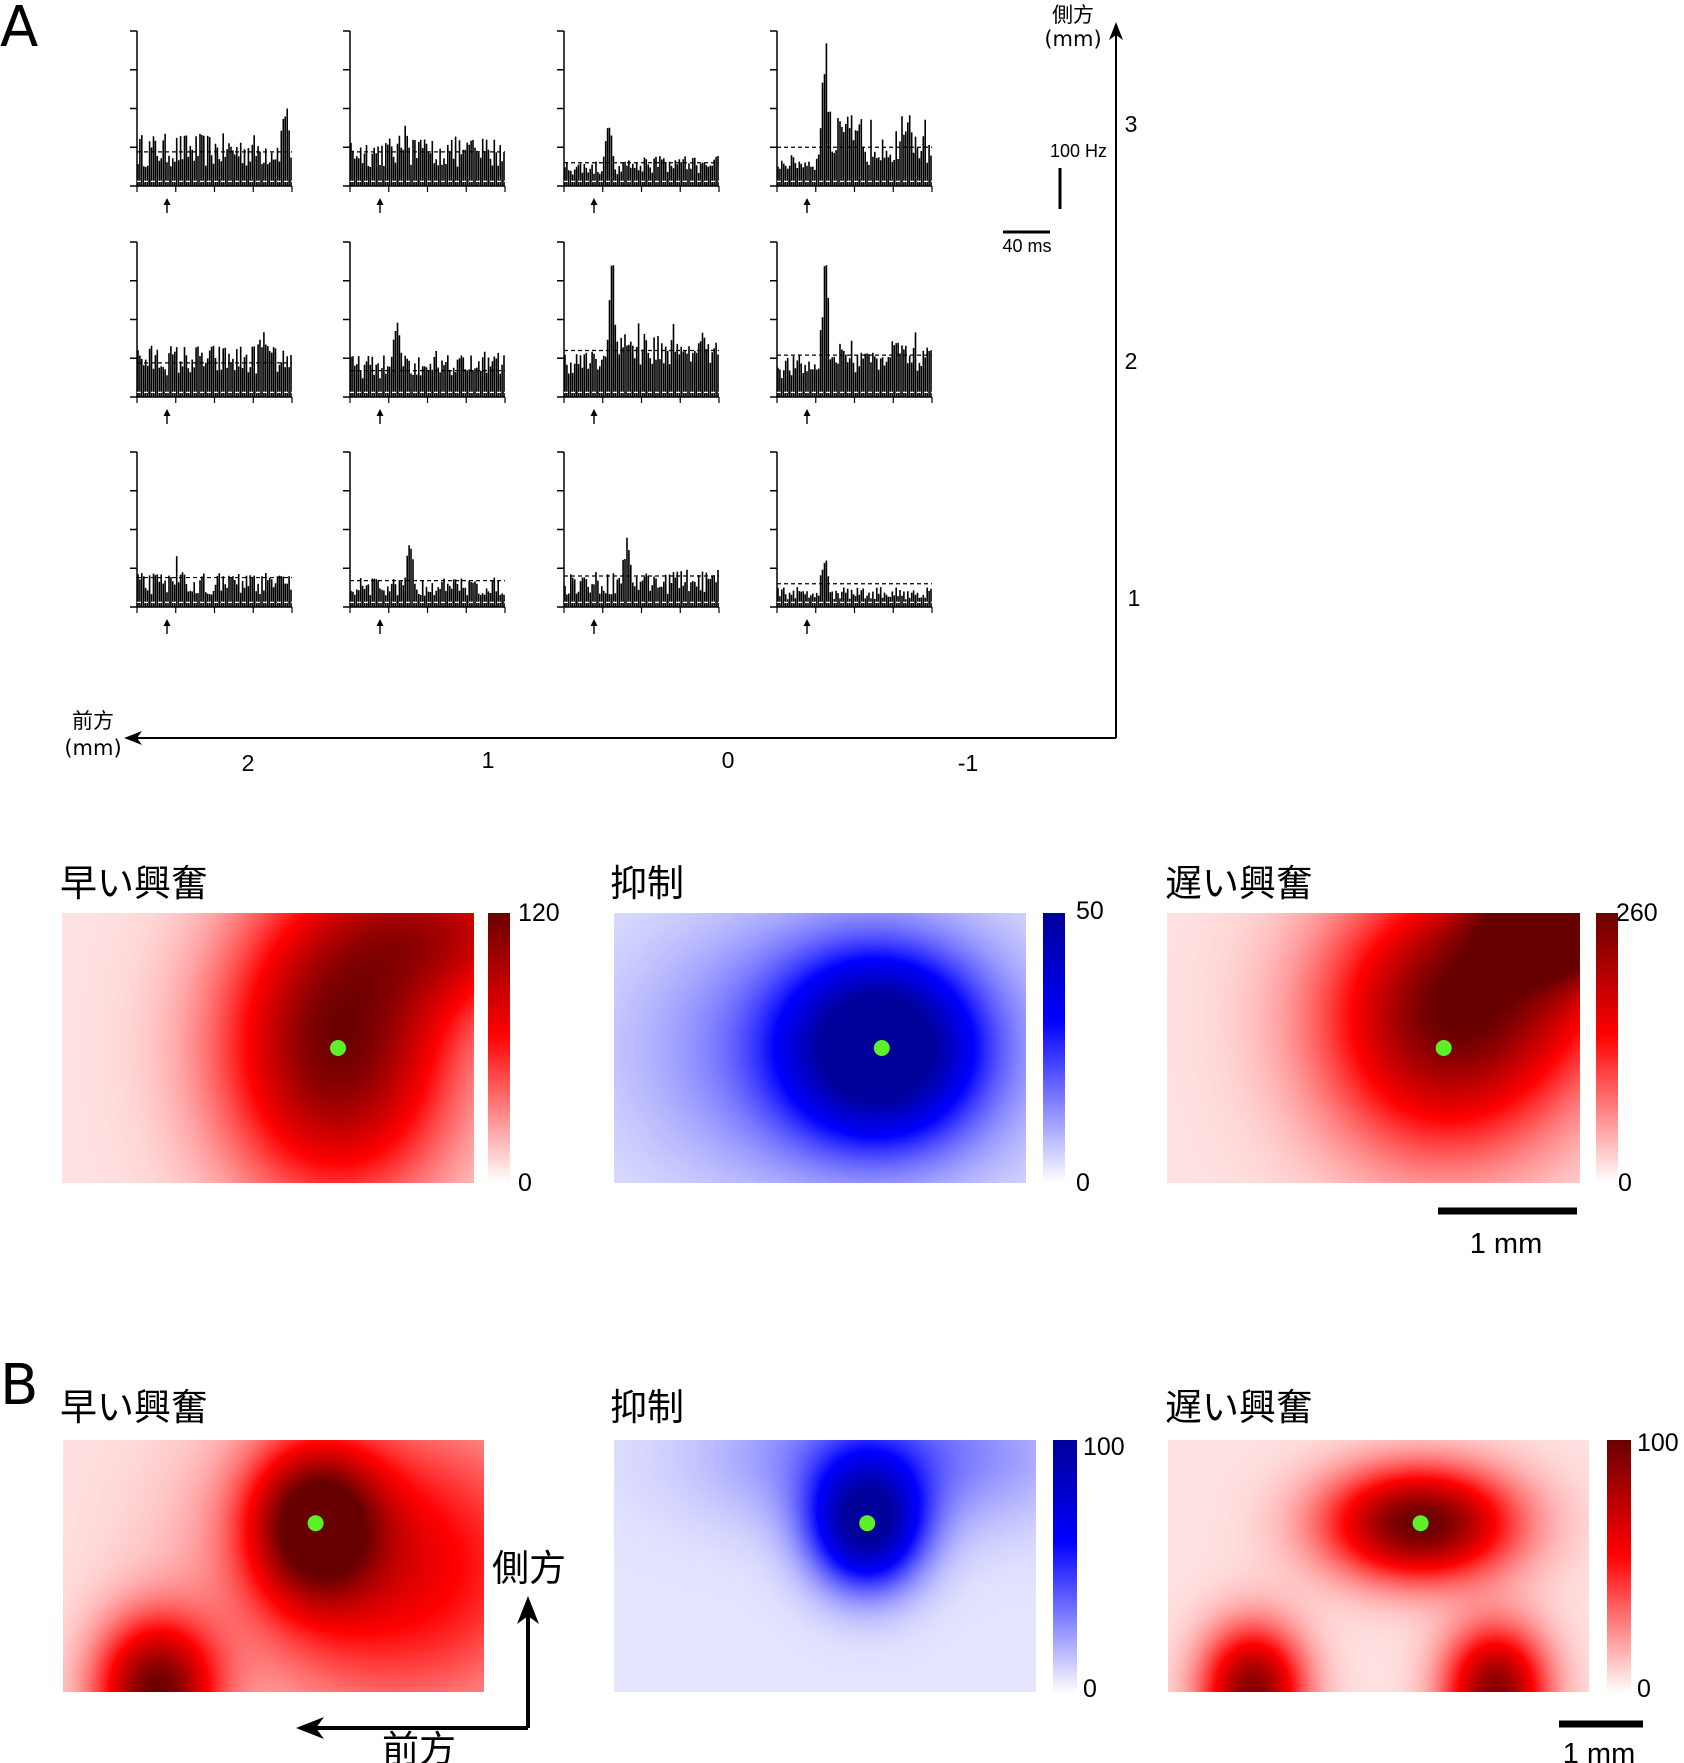  Describe the element at coordinates (1090, 911) in the screenshot. I see `colorbar-max-label: 50` at that location.